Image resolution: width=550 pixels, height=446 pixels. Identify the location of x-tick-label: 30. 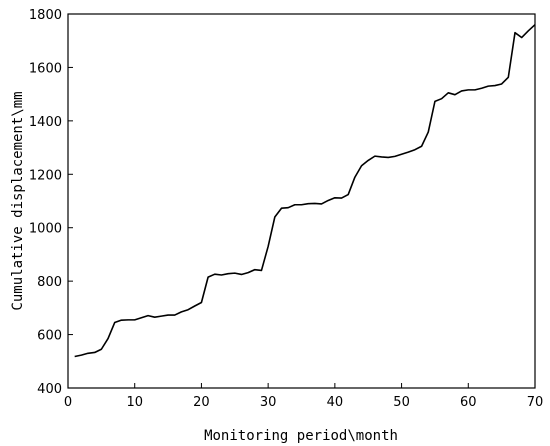
(268, 402).